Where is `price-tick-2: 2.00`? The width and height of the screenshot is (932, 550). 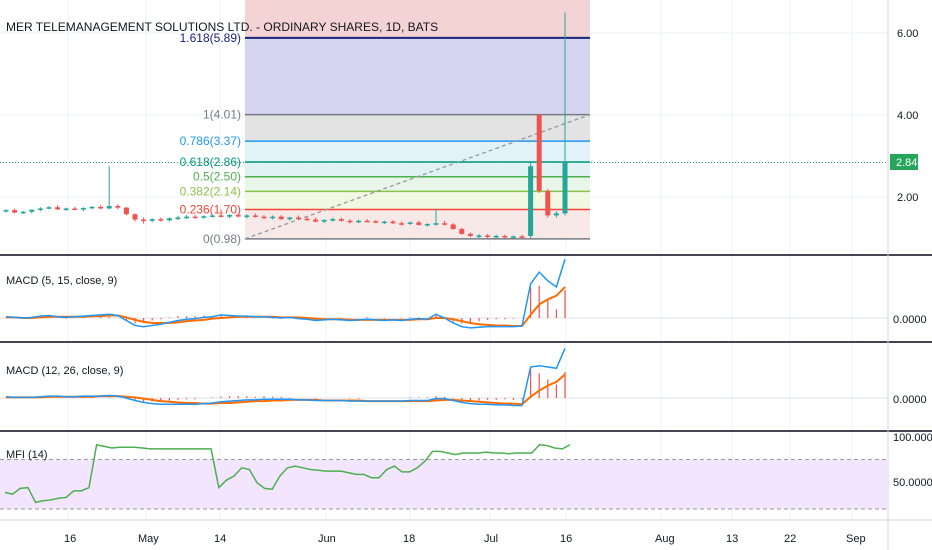 price-tick-2: 2.00 is located at coordinates (907, 198).